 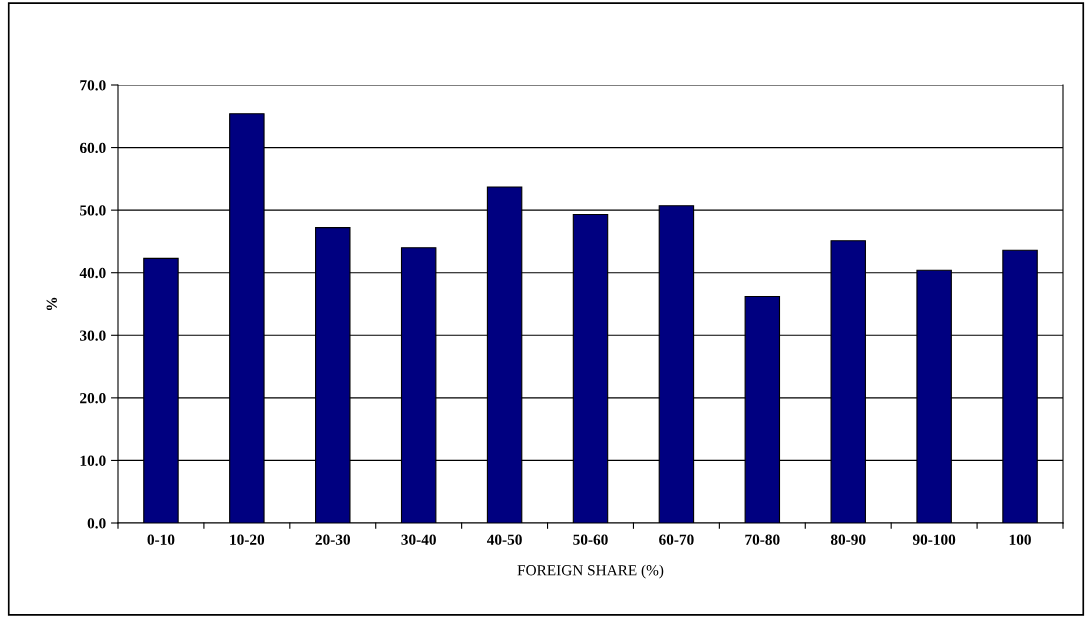 What do you see at coordinates (418, 539) in the screenshot?
I see `x-tick-label: 30-40` at bounding box center [418, 539].